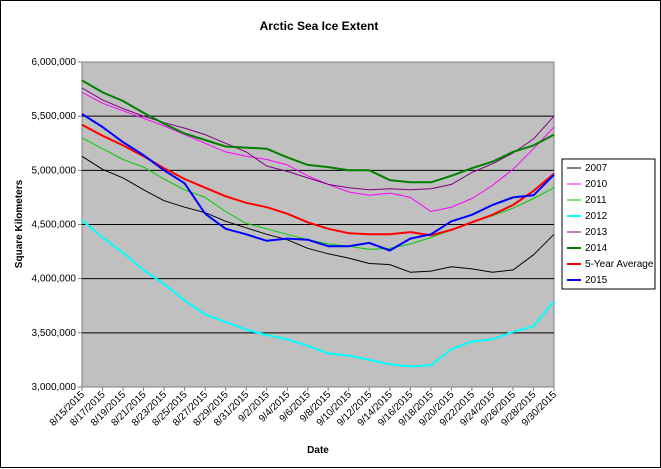 The width and height of the screenshot is (661, 469). Describe the element at coordinates (596, 168) in the screenshot. I see `legend-label: 2007` at that location.